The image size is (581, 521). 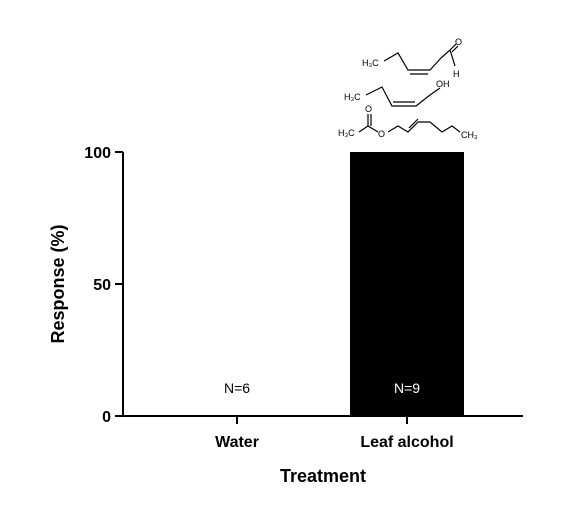 I want to click on x-tick-label: Water, so click(x=237, y=442).